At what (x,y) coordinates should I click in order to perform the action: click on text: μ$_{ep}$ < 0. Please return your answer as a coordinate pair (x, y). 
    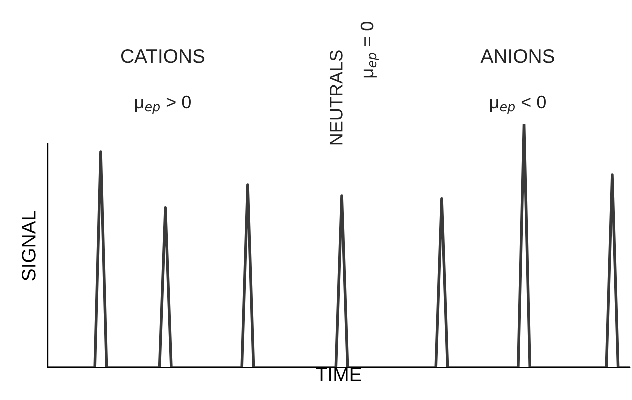
    Looking at the image, I should click on (518, 105).